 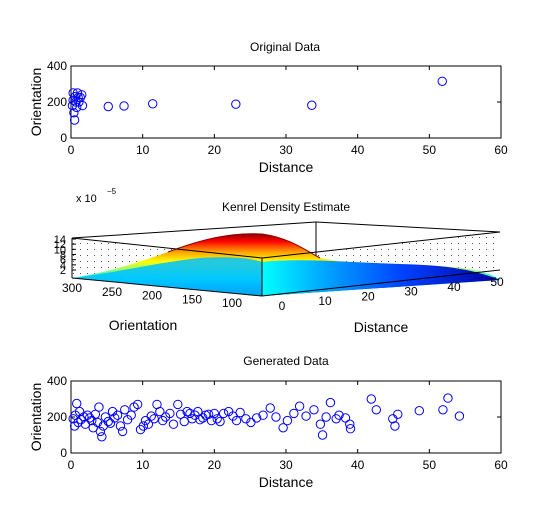 What do you see at coordinates (86, 199) in the screenshot?
I see `kde-exponent-base: x 10` at bounding box center [86, 199].